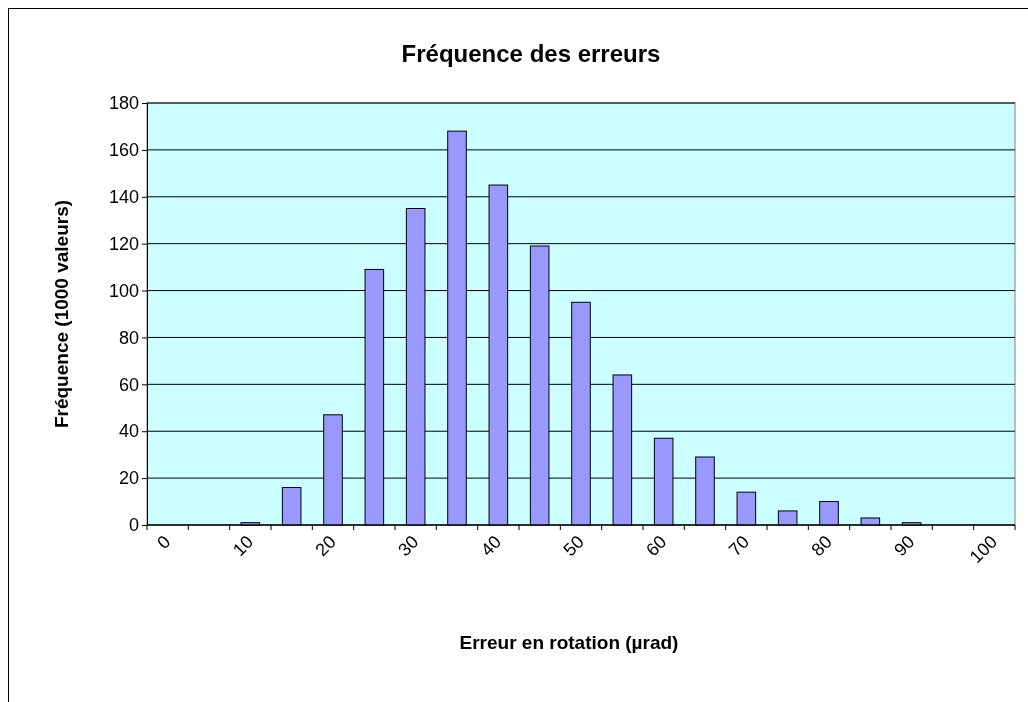 Image resolution: width=1028 pixels, height=702 pixels. What do you see at coordinates (739, 545) in the screenshot?
I see `x-tick-label: 70` at bounding box center [739, 545].